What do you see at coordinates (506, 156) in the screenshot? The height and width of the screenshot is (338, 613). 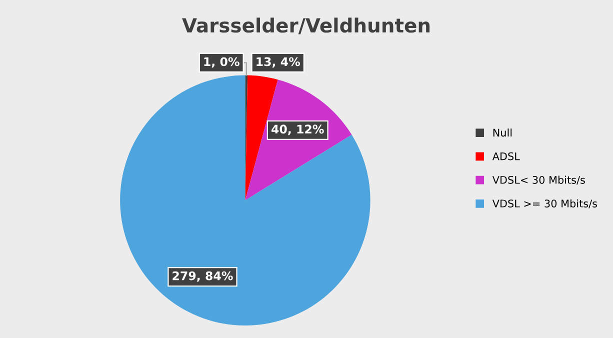 I see `legend-label: ADSL` at bounding box center [506, 156].